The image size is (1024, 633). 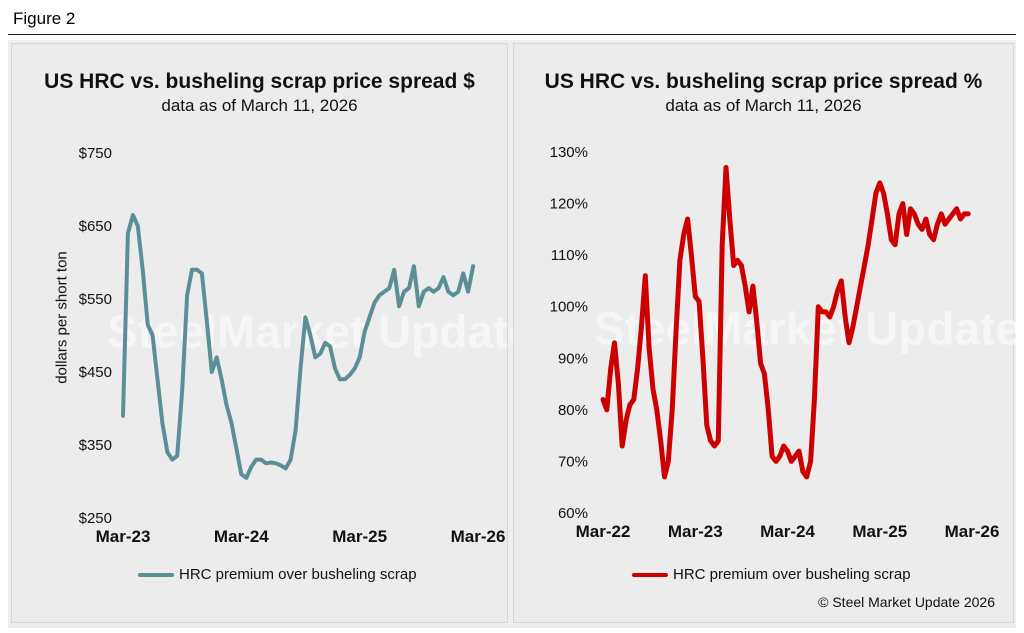 I want to click on y-tick-label: $550, so click(x=95, y=299).